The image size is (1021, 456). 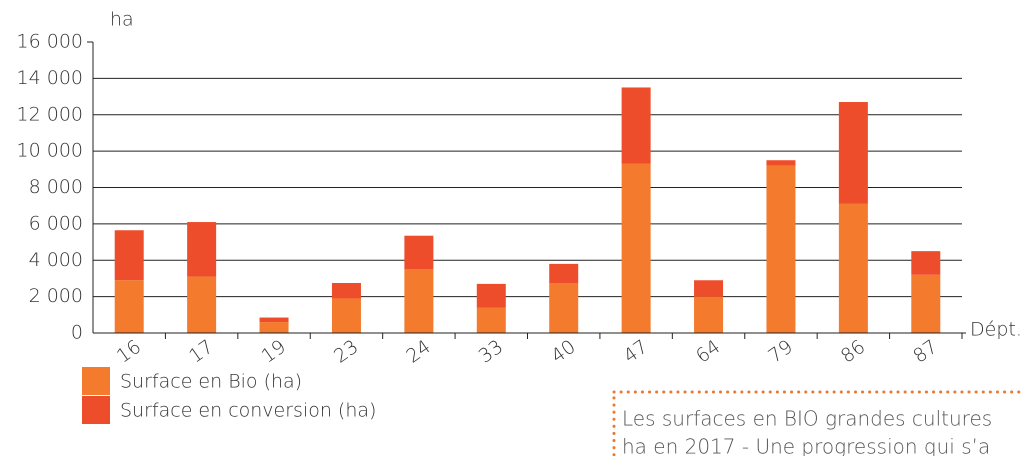 I want to click on x-tick-label: 47, so click(x=636, y=352).